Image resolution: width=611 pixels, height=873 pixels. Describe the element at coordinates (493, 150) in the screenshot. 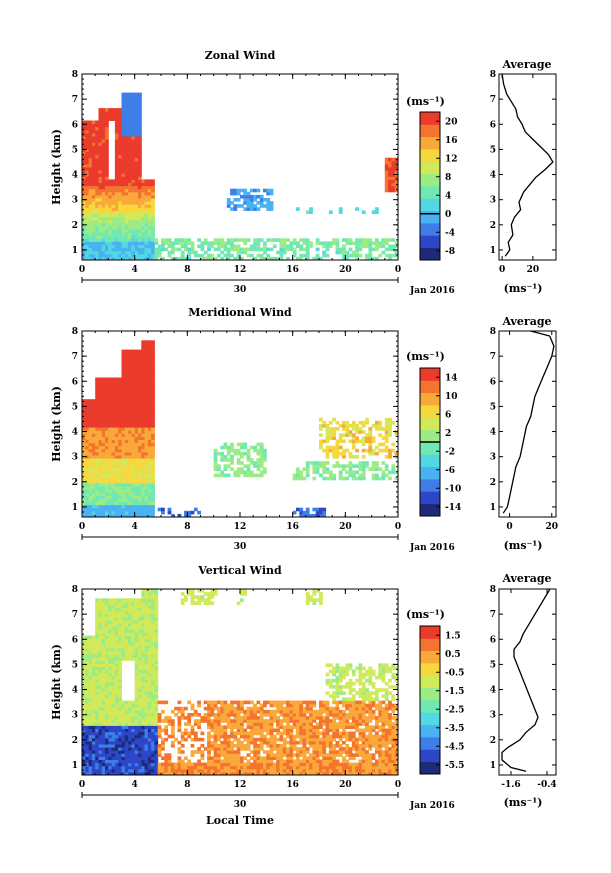

I see `average-y-tick-label: 5` at that location.